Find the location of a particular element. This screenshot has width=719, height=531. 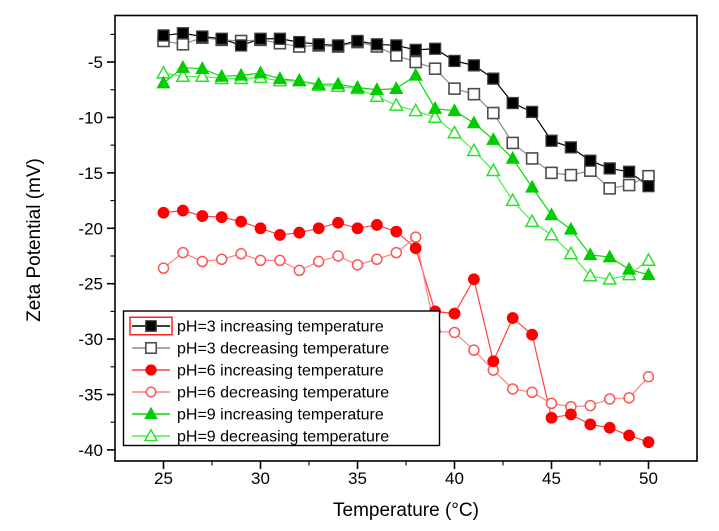

legend-label: pH=9 increasing temperature is located at coordinates (280, 415).